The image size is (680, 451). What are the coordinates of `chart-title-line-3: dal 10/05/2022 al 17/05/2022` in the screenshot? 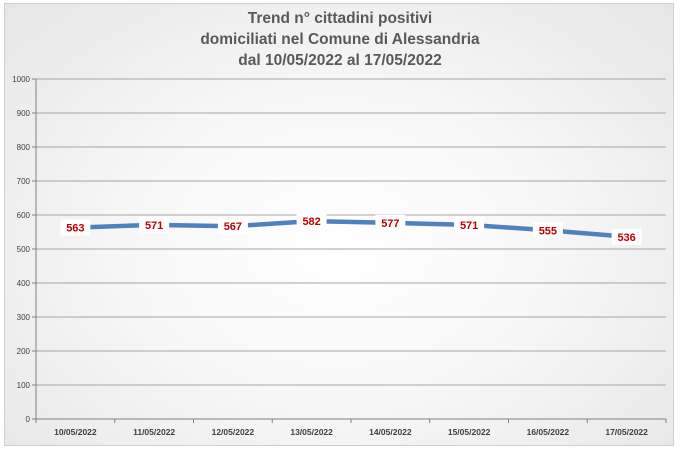 It's located at (340, 60).